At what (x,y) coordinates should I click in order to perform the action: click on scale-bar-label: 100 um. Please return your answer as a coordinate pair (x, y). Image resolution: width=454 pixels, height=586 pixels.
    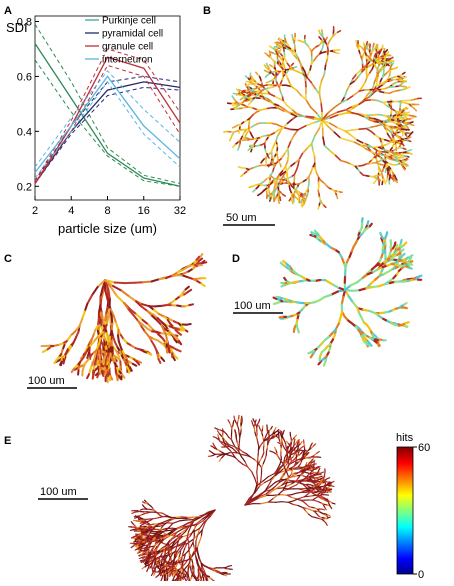
    Looking at the image, I should click on (252, 306).